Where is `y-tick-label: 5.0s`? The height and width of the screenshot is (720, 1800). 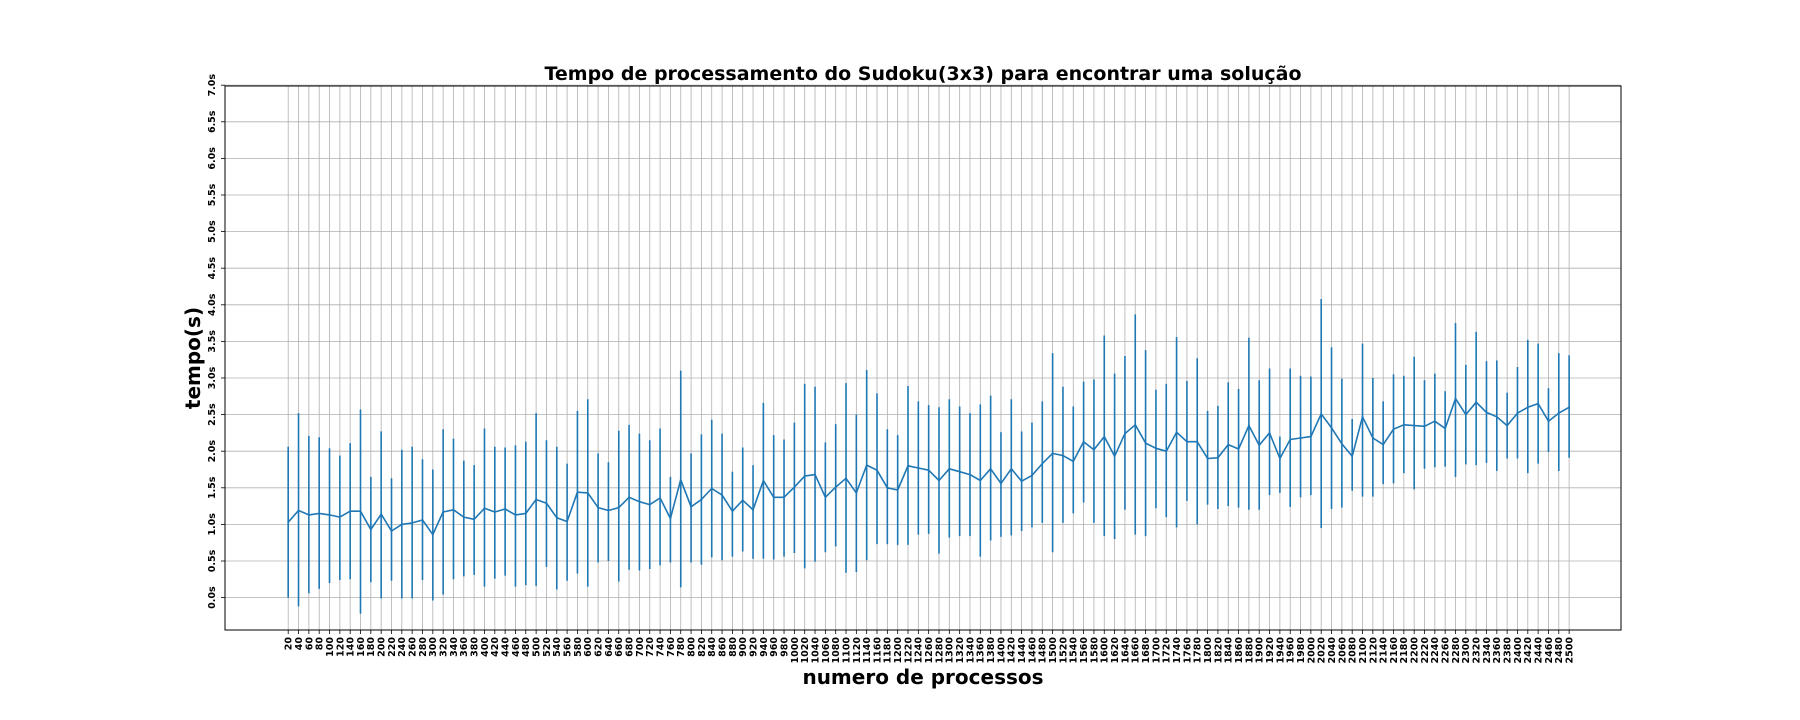 y-tick-label: 5.0s is located at coordinates (212, 231).